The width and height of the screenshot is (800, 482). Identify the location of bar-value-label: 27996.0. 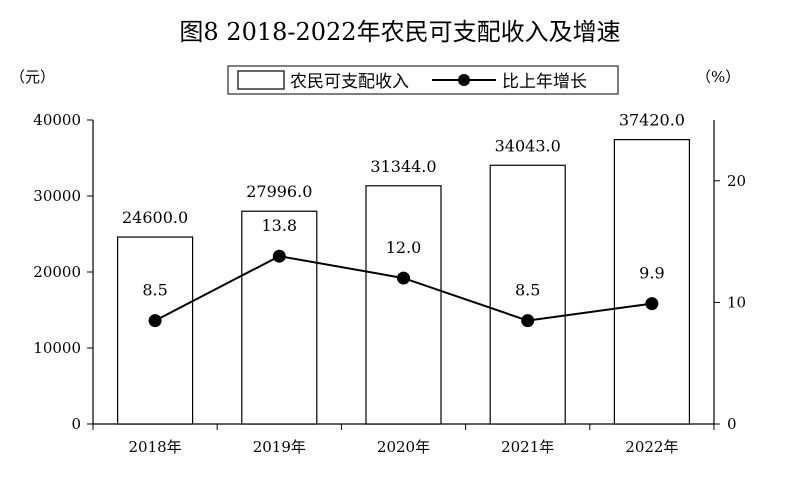
(279, 191).